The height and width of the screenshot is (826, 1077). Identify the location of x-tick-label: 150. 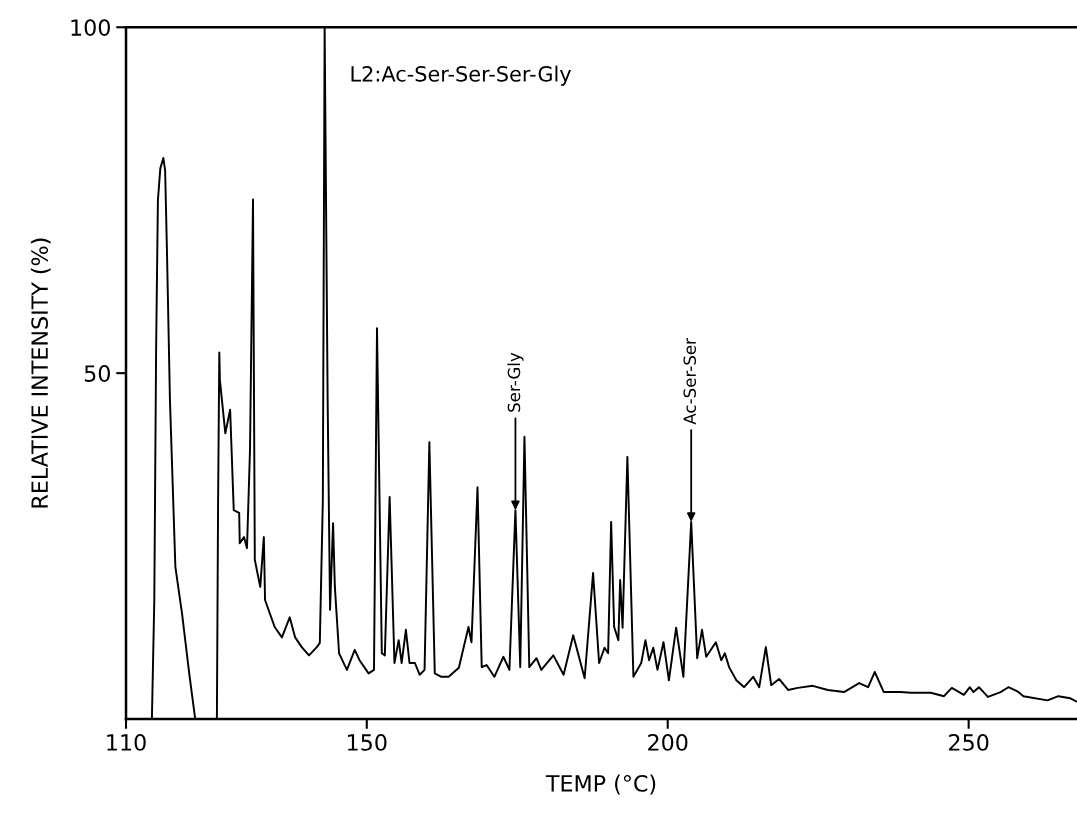
(367, 742).